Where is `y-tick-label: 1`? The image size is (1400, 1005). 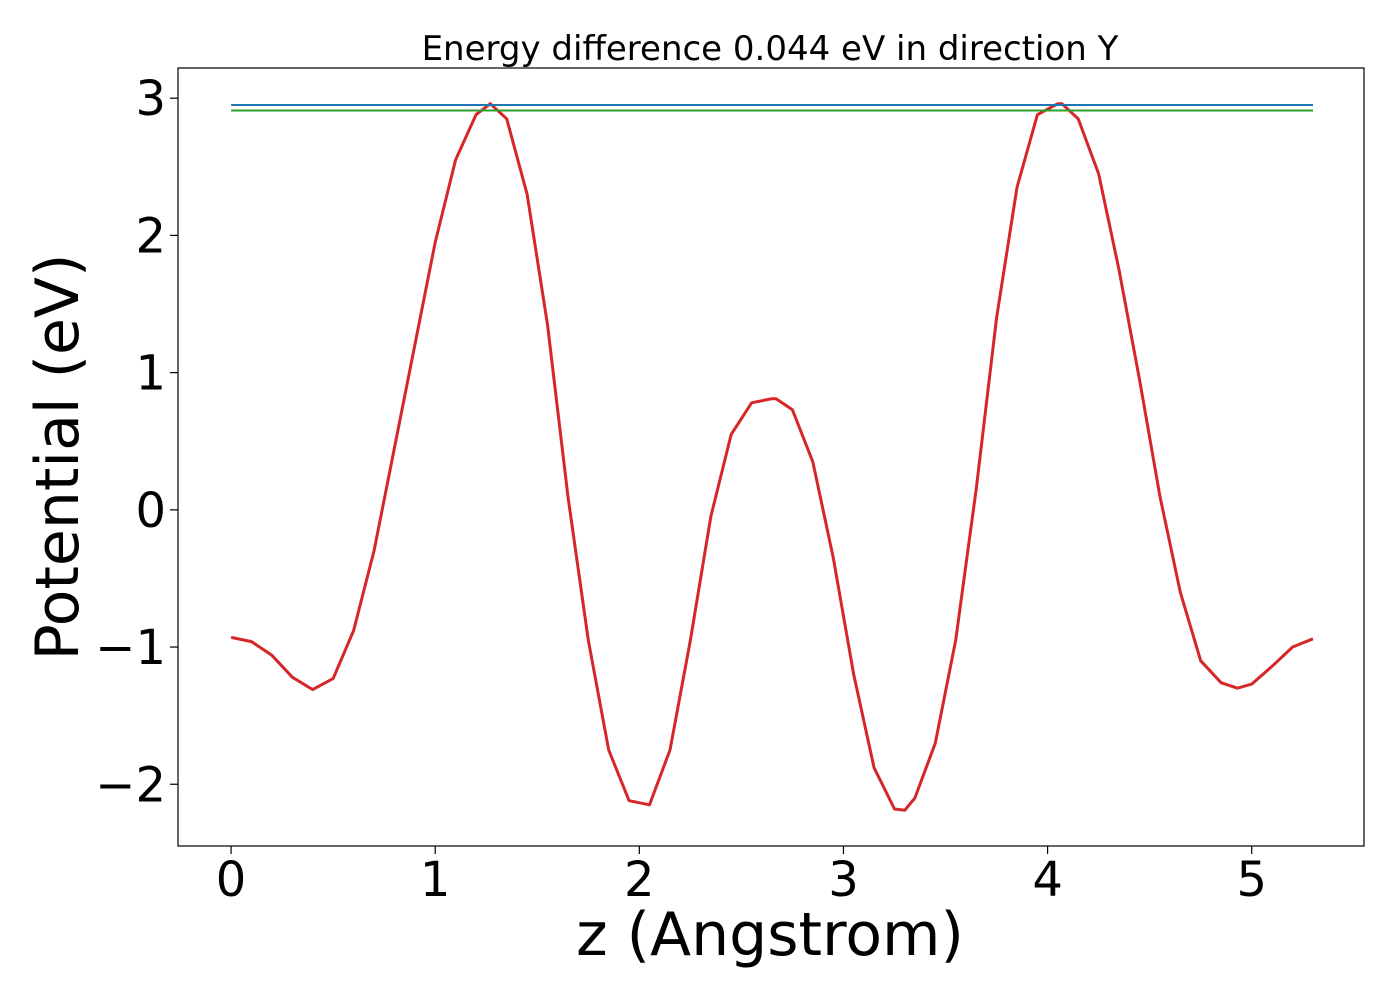
y-tick-label: 1 is located at coordinates (150, 374).